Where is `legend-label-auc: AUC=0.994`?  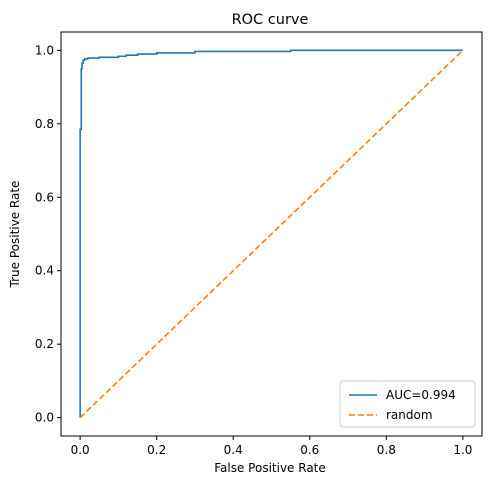 legend-label-auc: AUC=0.994 is located at coordinates (421, 395).